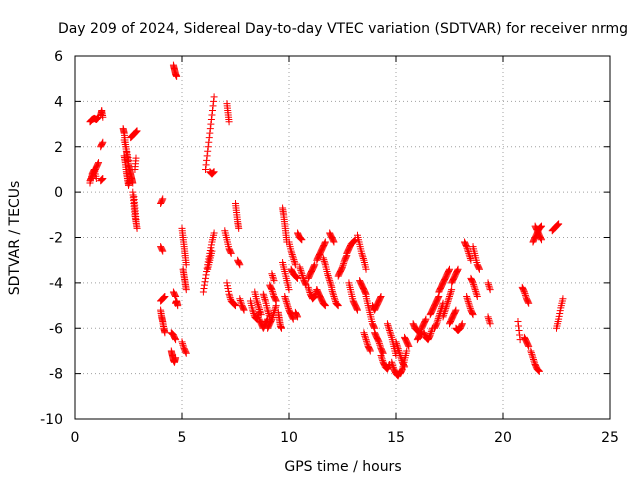 The height and width of the screenshot is (480, 640). What do you see at coordinates (51, 420) in the screenshot?
I see `y-tick-label: -10` at bounding box center [51, 420].